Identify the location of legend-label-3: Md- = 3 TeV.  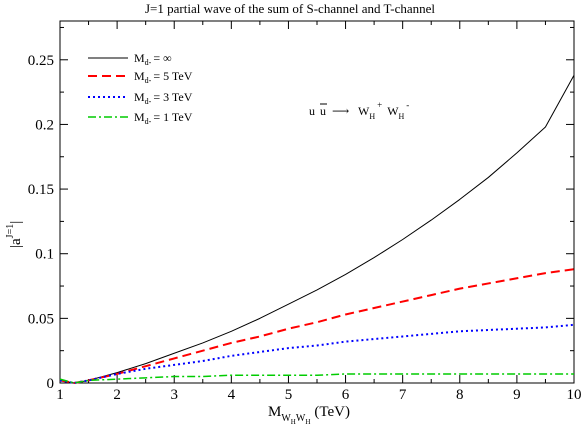
(163, 98).